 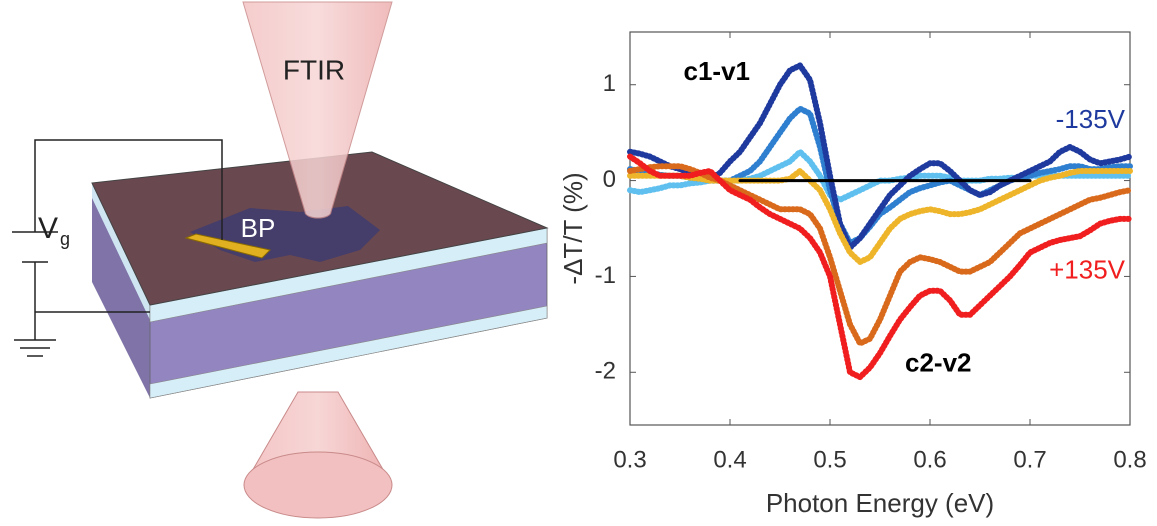 What do you see at coordinates (1029, 459) in the screenshot?
I see `x-tick-label: 0.7` at bounding box center [1029, 459].